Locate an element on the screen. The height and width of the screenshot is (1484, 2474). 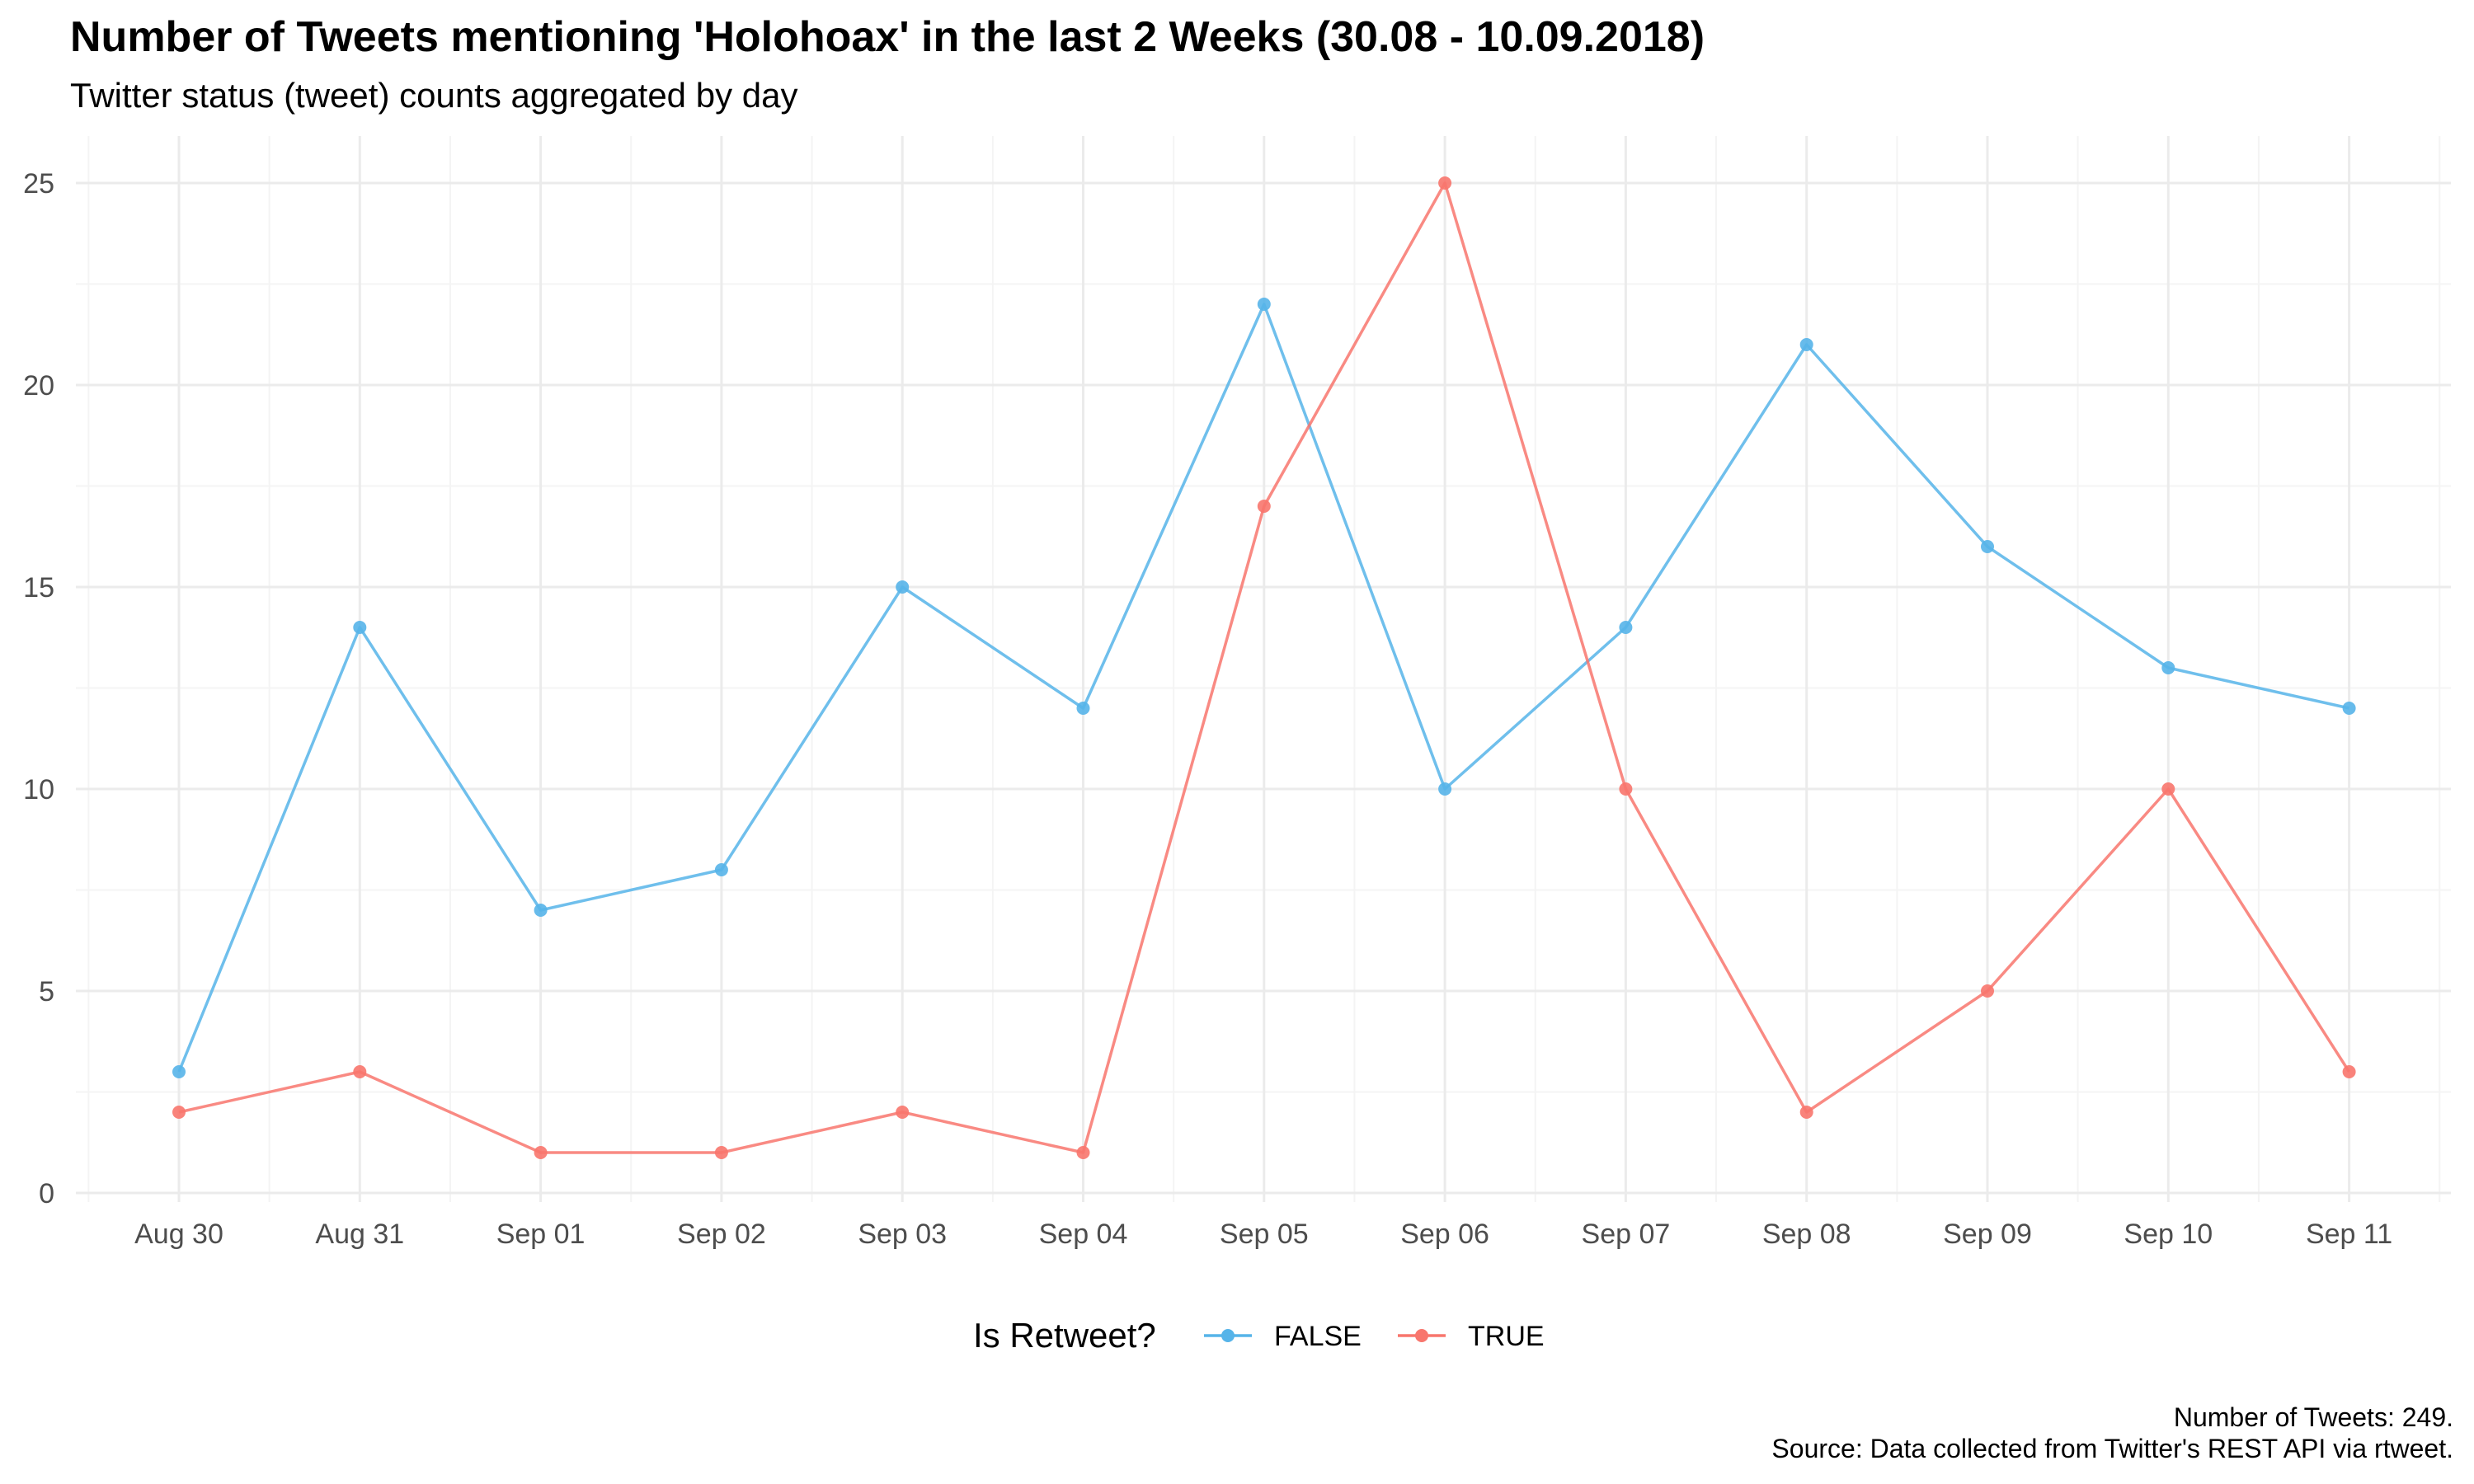
legend: Is Retweet? FALSE TRUE is located at coordinates (1259, 1335).